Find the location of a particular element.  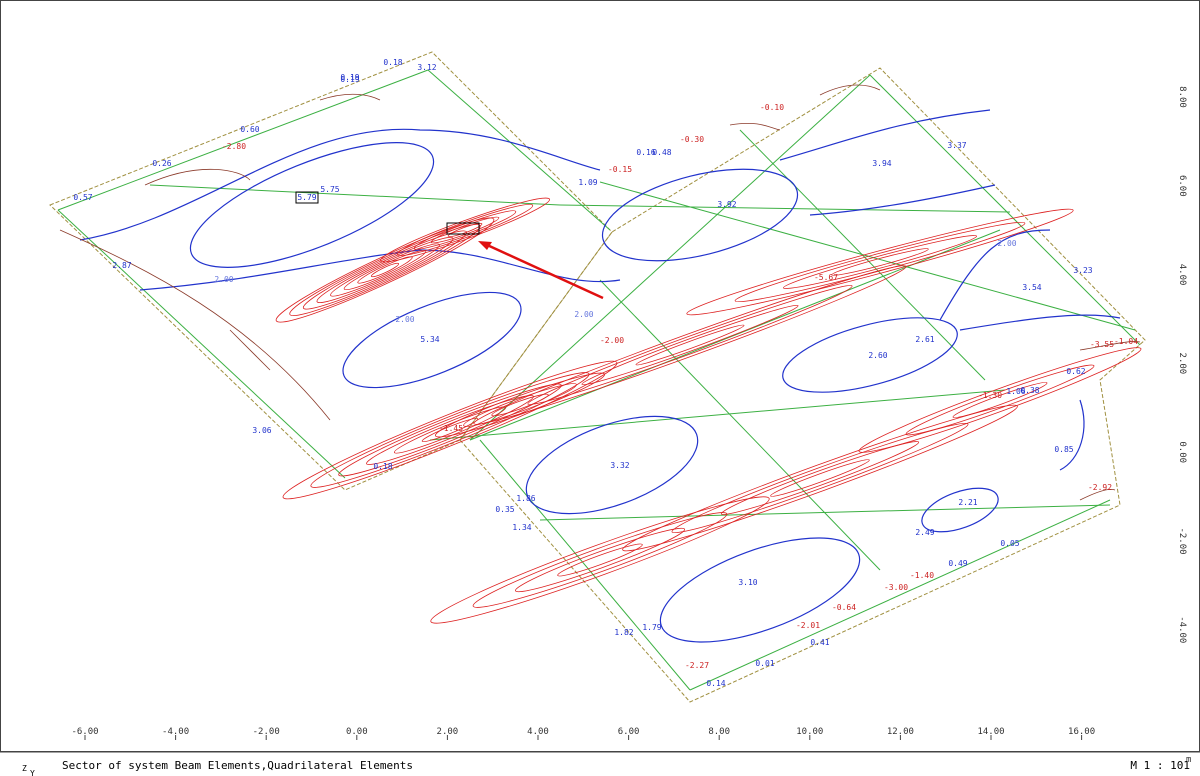

contour-label: 0.49 is located at coordinates (957, 563).